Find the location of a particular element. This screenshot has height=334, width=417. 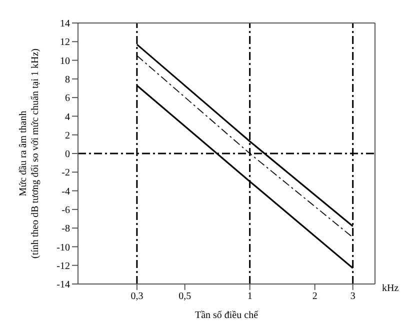

text: kHz is located at coordinates (390, 288).